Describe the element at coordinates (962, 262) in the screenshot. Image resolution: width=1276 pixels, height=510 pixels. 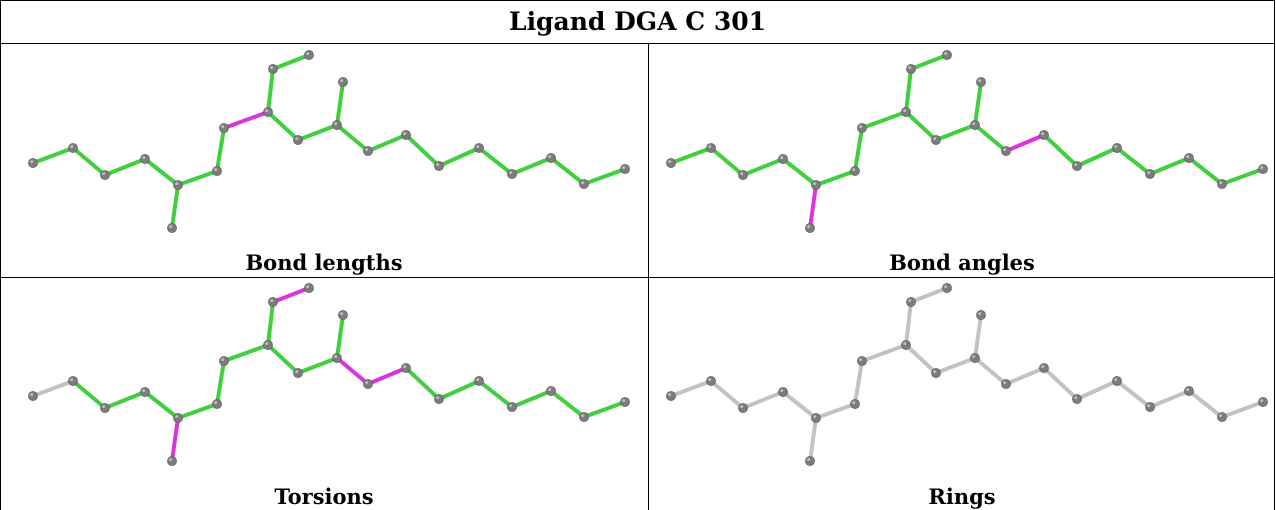
I see `caption-bond-angles: Bond angles` at that location.